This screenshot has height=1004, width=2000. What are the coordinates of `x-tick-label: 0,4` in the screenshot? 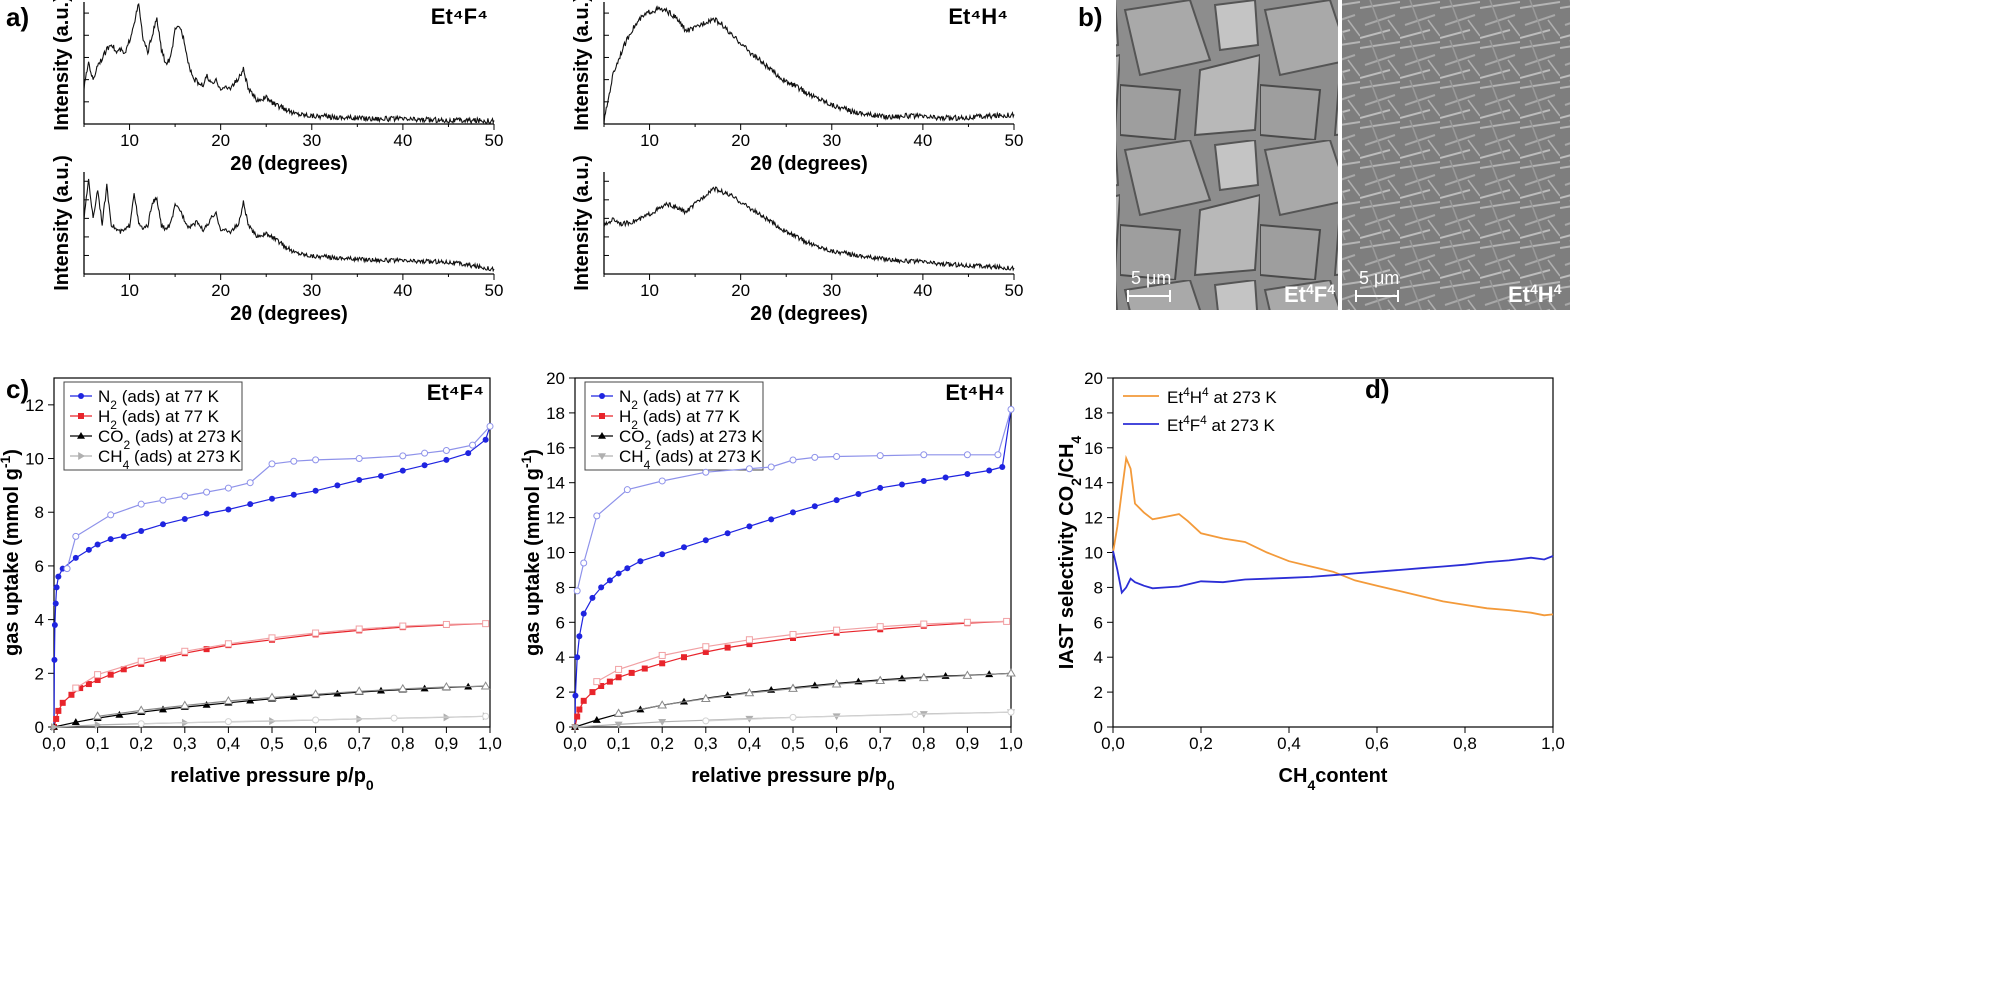 It's located at (750, 743).